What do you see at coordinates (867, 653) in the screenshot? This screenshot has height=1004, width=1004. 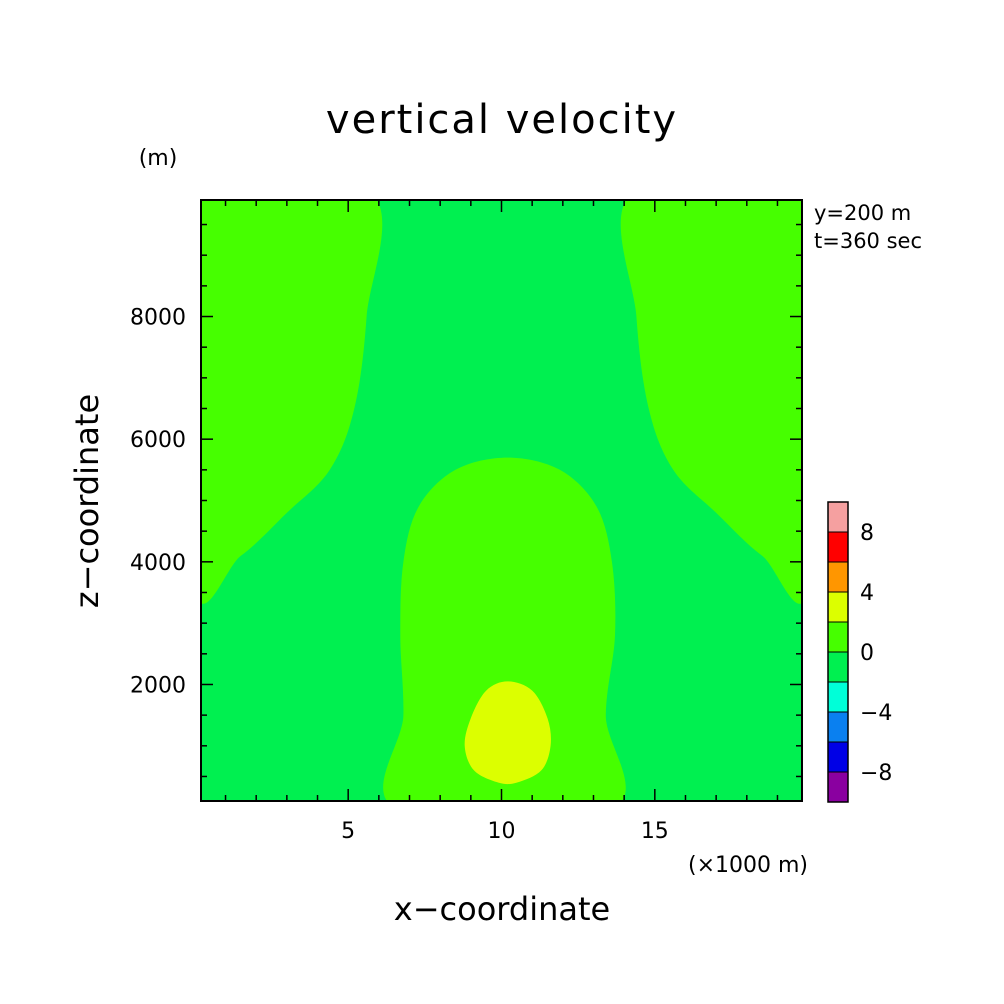 I see `colorbar-tick-label: 0` at bounding box center [867, 653].